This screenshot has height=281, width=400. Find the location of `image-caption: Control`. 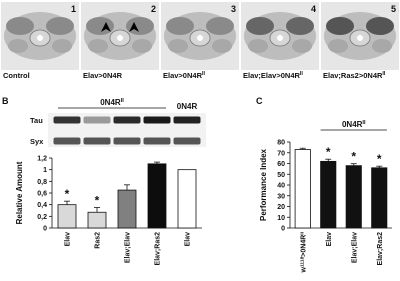

image-caption: Control is located at coordinates (16, 75).